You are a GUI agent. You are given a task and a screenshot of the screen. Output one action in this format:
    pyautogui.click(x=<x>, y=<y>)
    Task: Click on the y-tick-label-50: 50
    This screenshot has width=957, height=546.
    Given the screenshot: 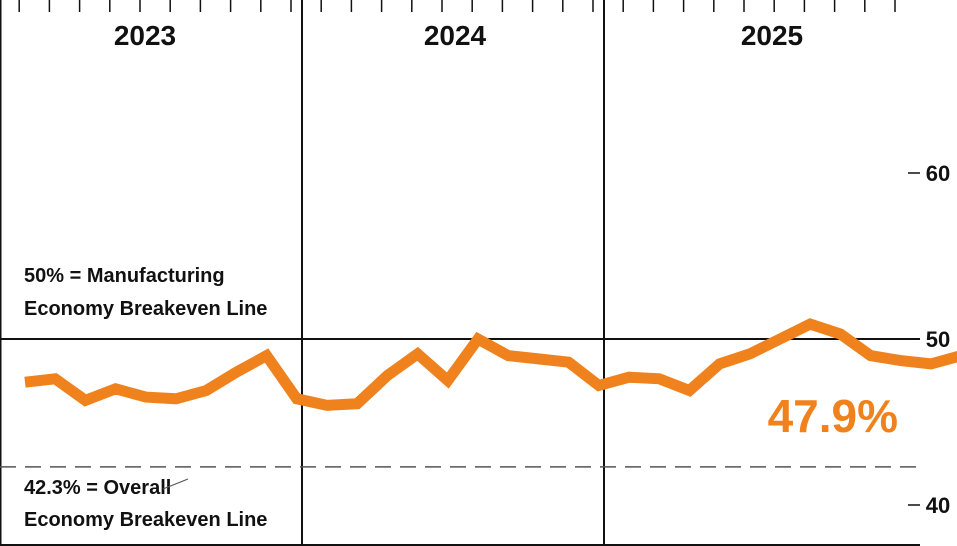 What is the action you would take?
    pyautogui.click(x=938, y=339)
    